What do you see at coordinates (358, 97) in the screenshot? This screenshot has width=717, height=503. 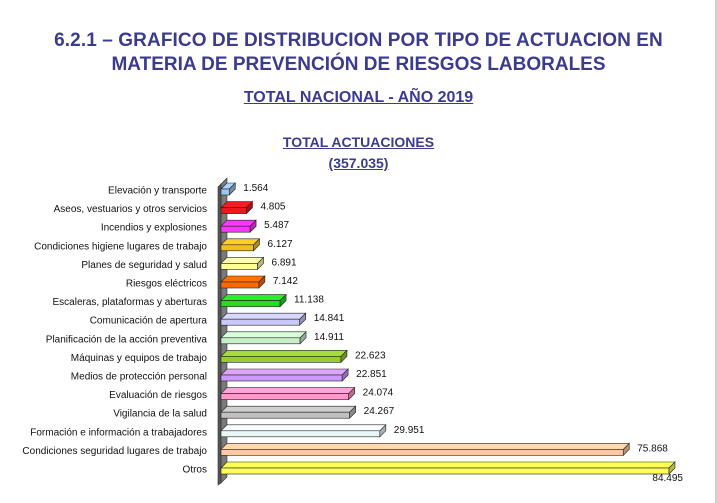 I see `report-subtitle: TOTAL NACIONAL - AÑO 2019` at bounding box center [358, 97].